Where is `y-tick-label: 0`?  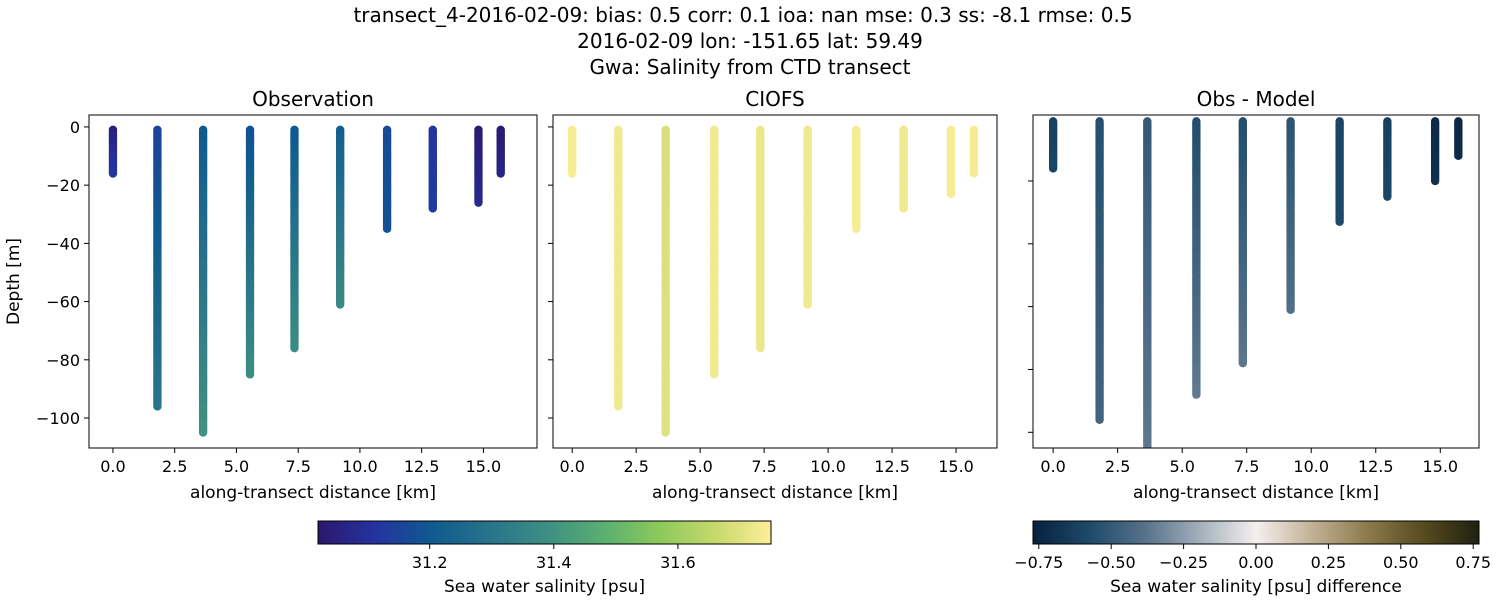
y-tick-label: 0 is located at coordinates (75, 127).